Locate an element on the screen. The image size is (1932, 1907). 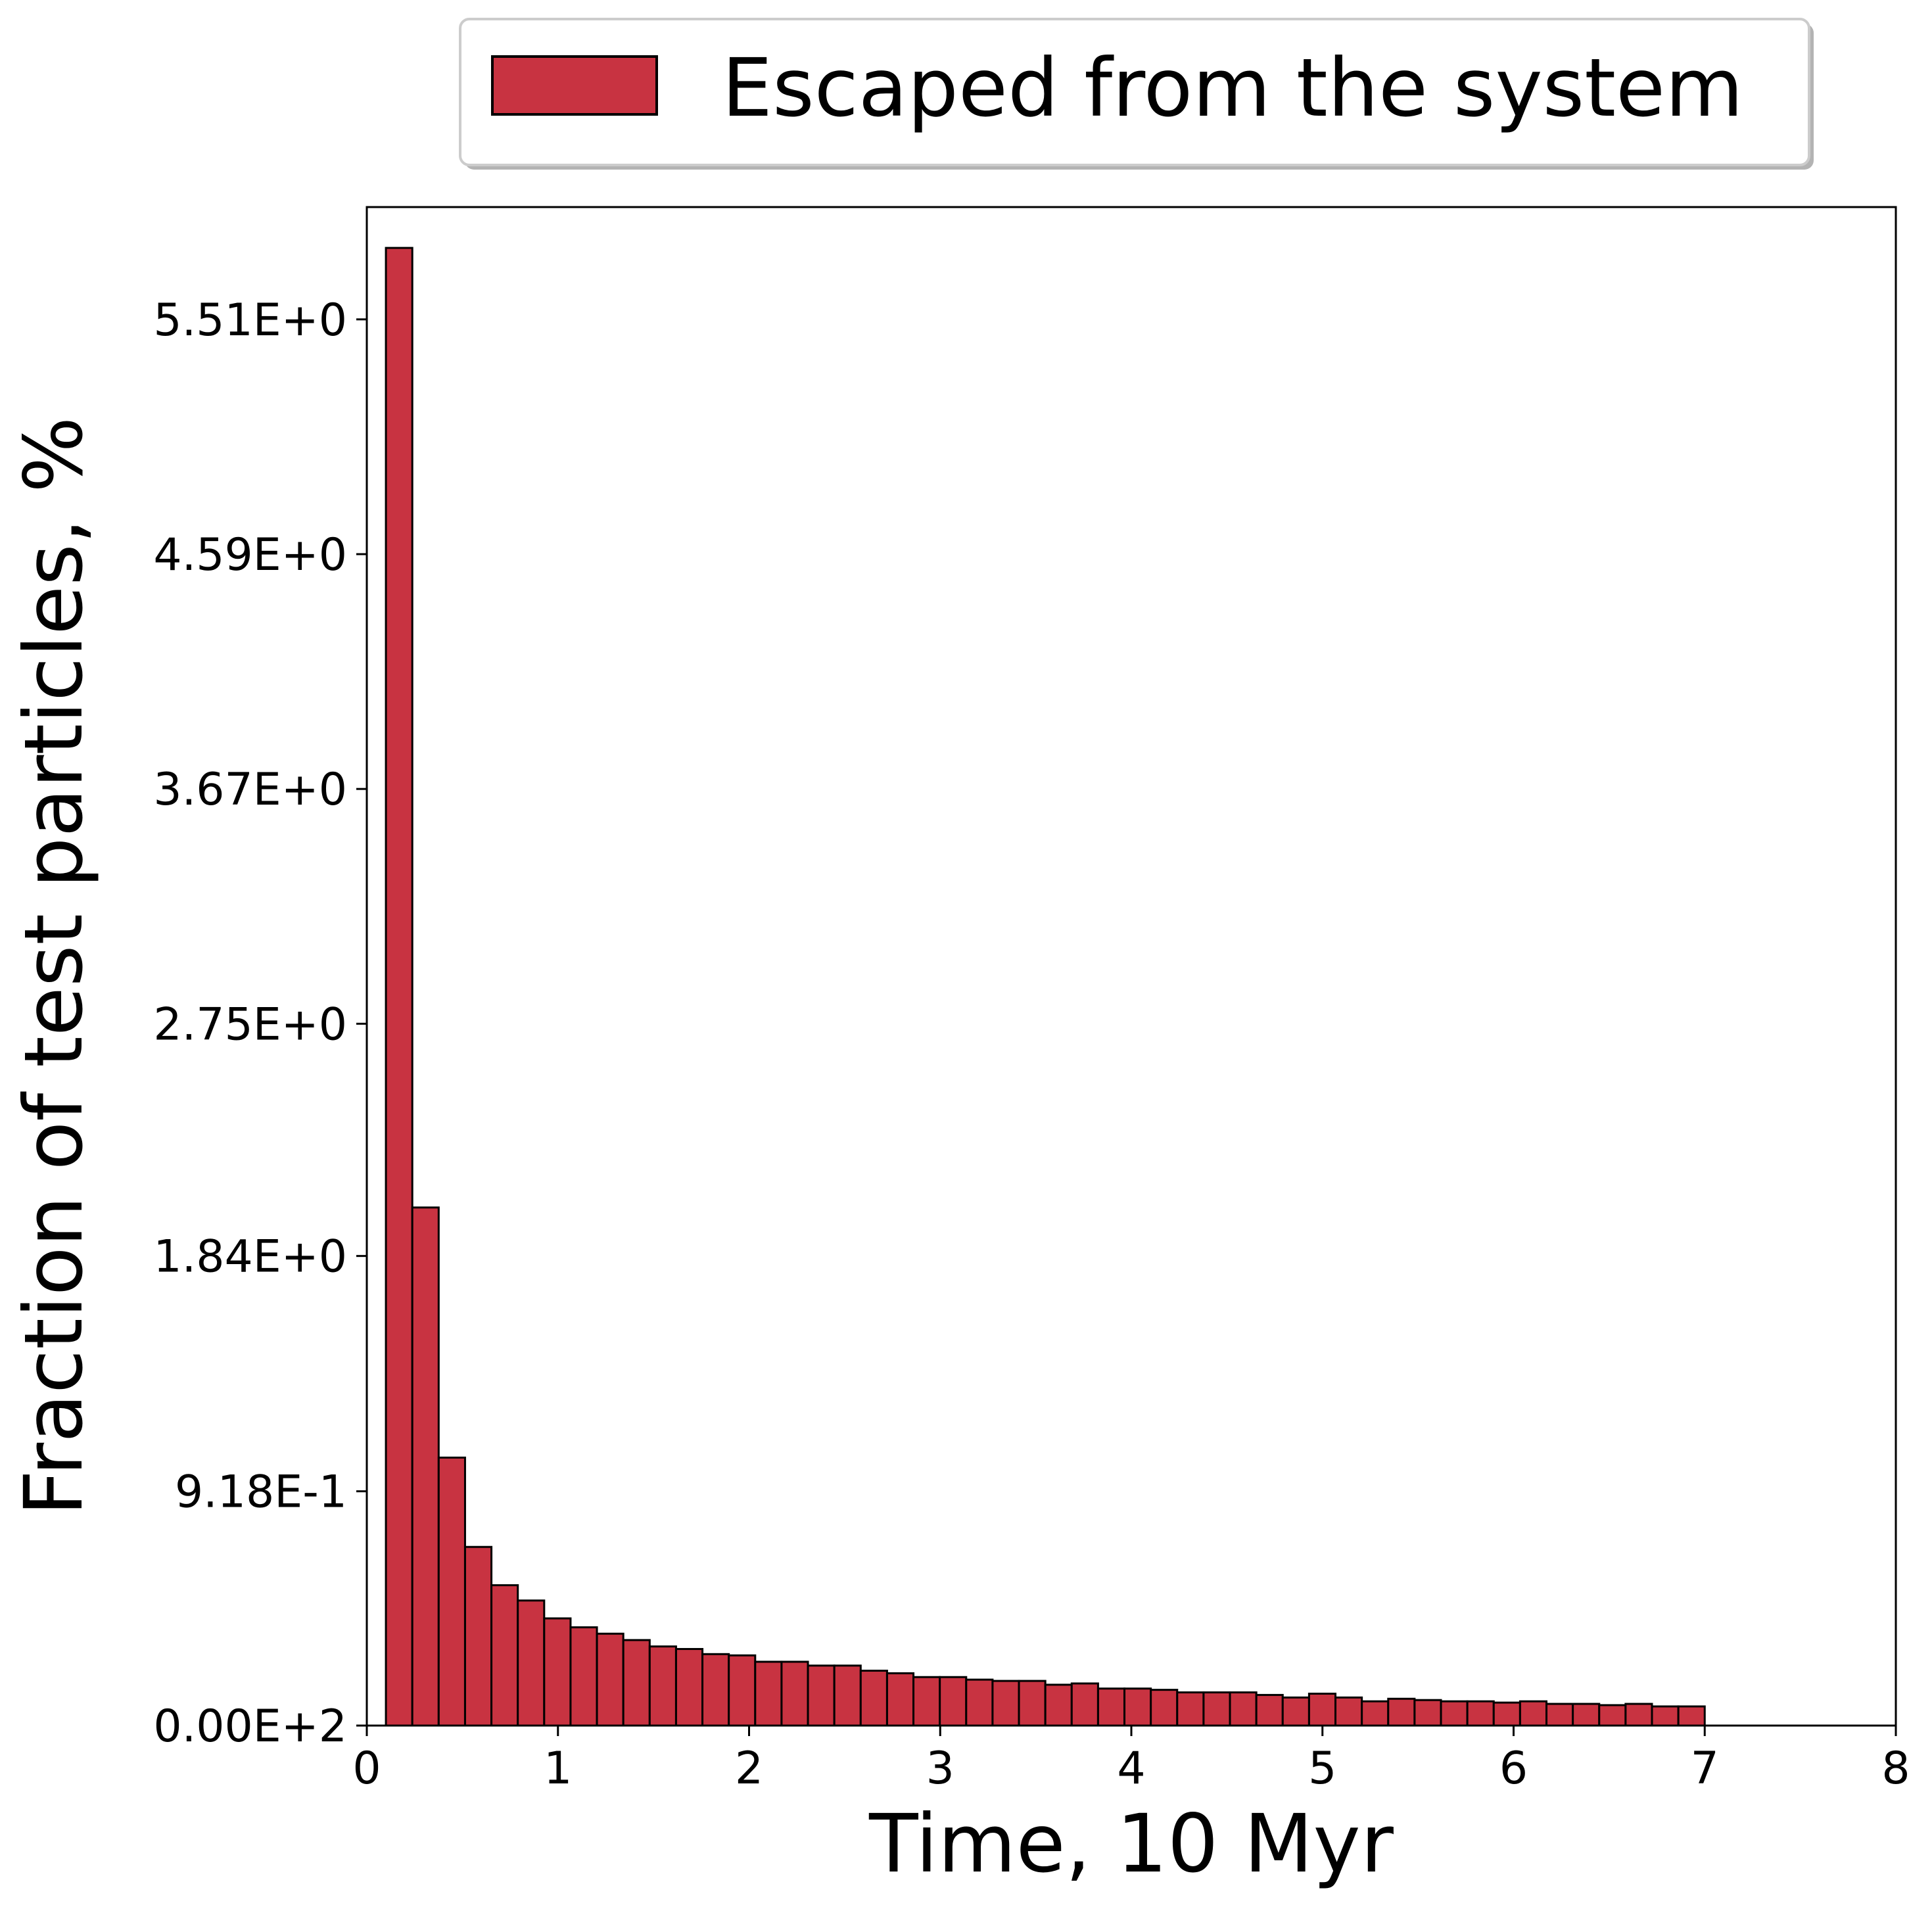
legend-frame is located at coordinates (1134, 92).